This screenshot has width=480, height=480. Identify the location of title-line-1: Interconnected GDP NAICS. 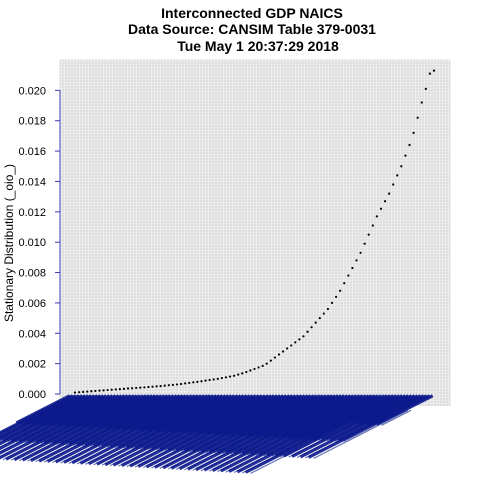
(252, 13).